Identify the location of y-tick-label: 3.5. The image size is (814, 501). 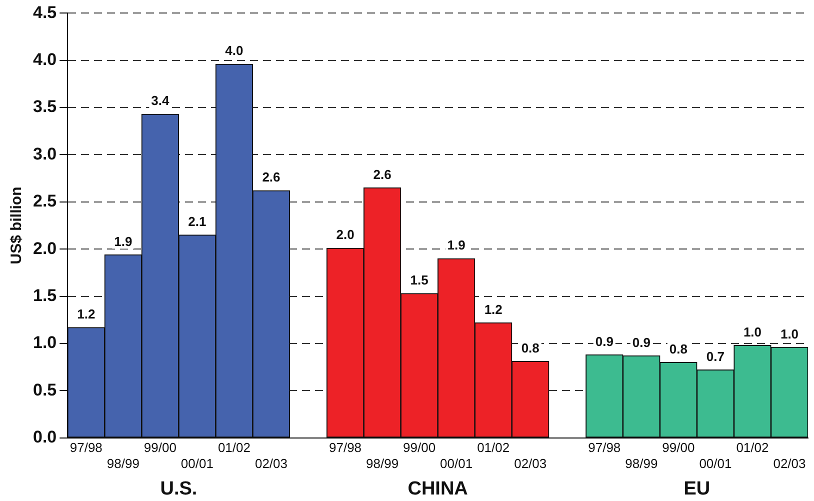
(44, 106).